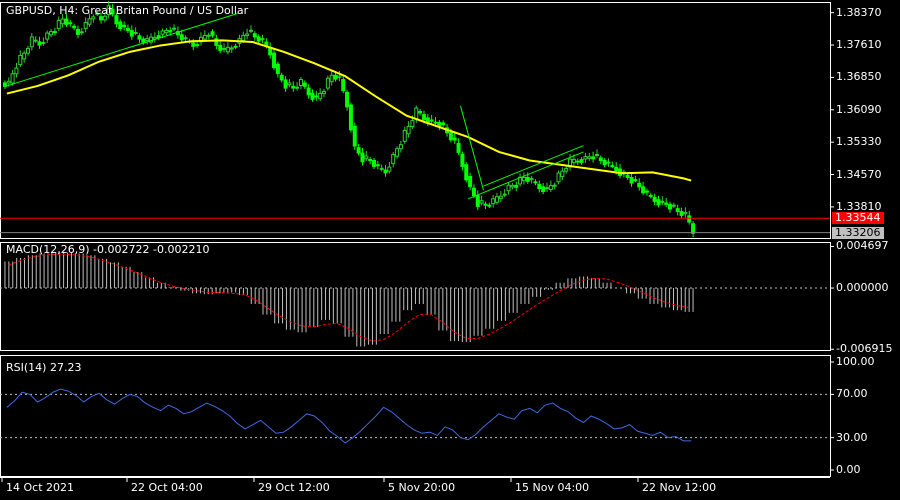  I want to click on time-axis-label: 22 Oct 04:00, so click(167, 487).